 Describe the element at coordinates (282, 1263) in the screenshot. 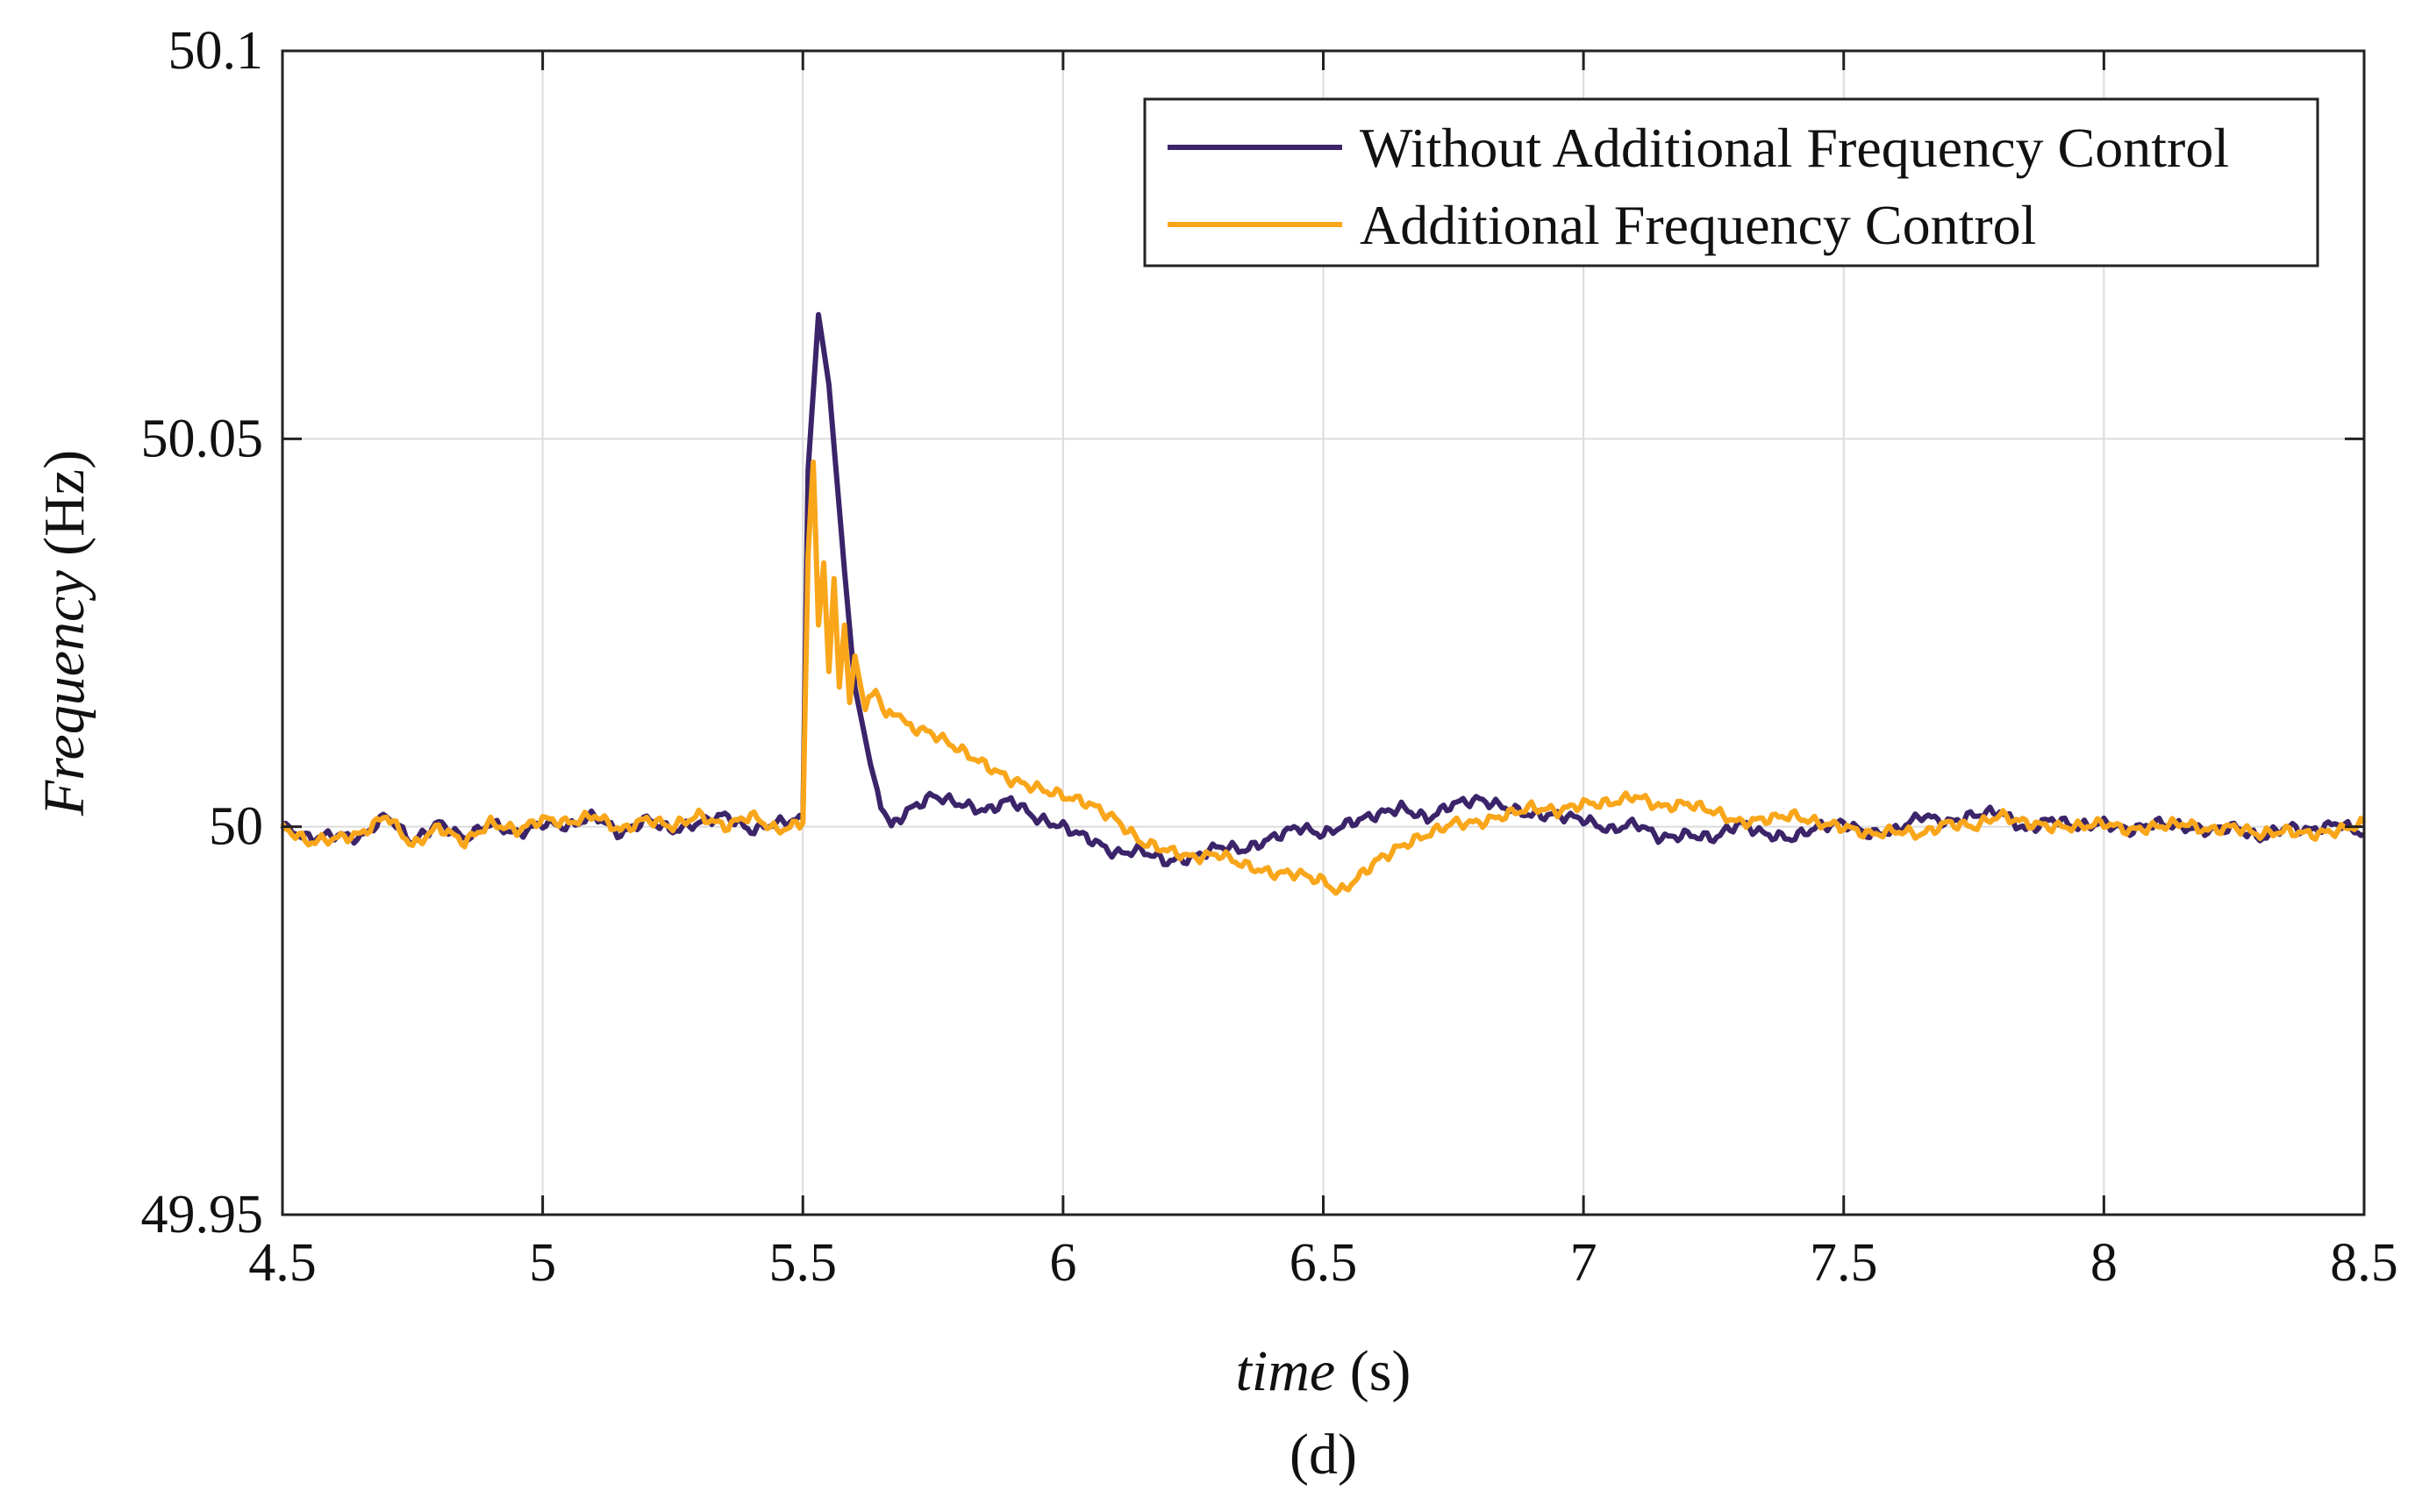

I see `x-tick-label: 4.5` at that location.